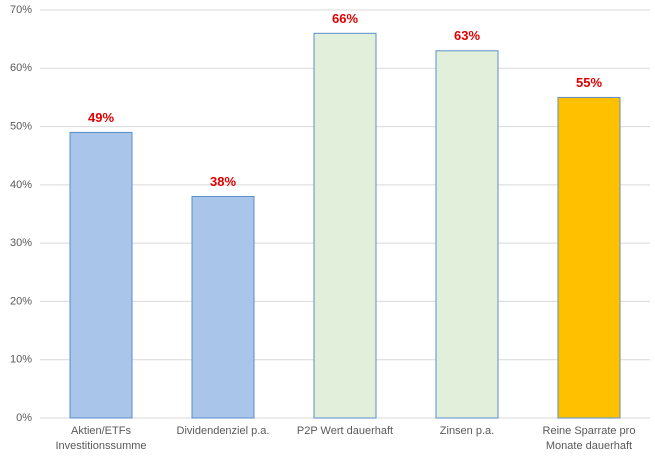  I want to click on y-tick-label: 60%, so click(21, 68).